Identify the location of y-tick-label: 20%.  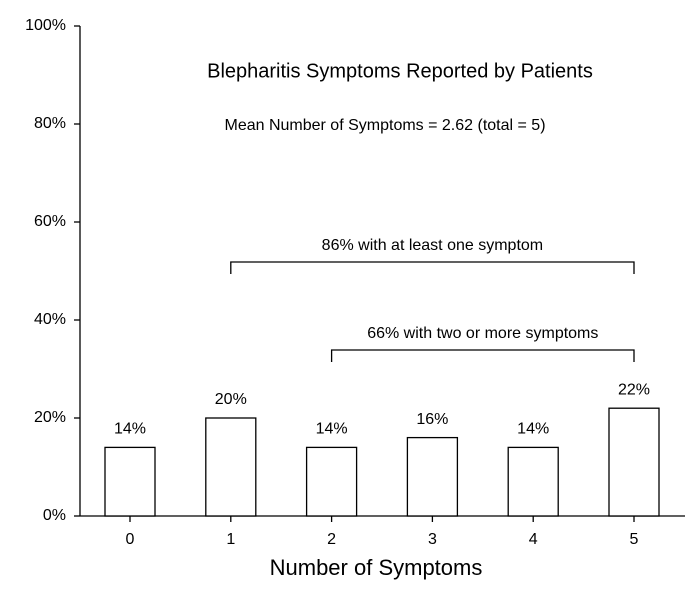
(50, 417).